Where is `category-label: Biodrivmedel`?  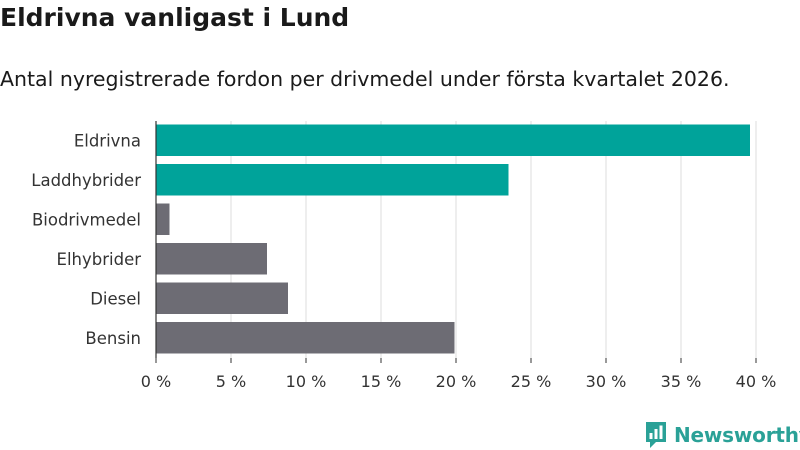
category-label: Biodrivmedel is located at coordinates (86, 219).